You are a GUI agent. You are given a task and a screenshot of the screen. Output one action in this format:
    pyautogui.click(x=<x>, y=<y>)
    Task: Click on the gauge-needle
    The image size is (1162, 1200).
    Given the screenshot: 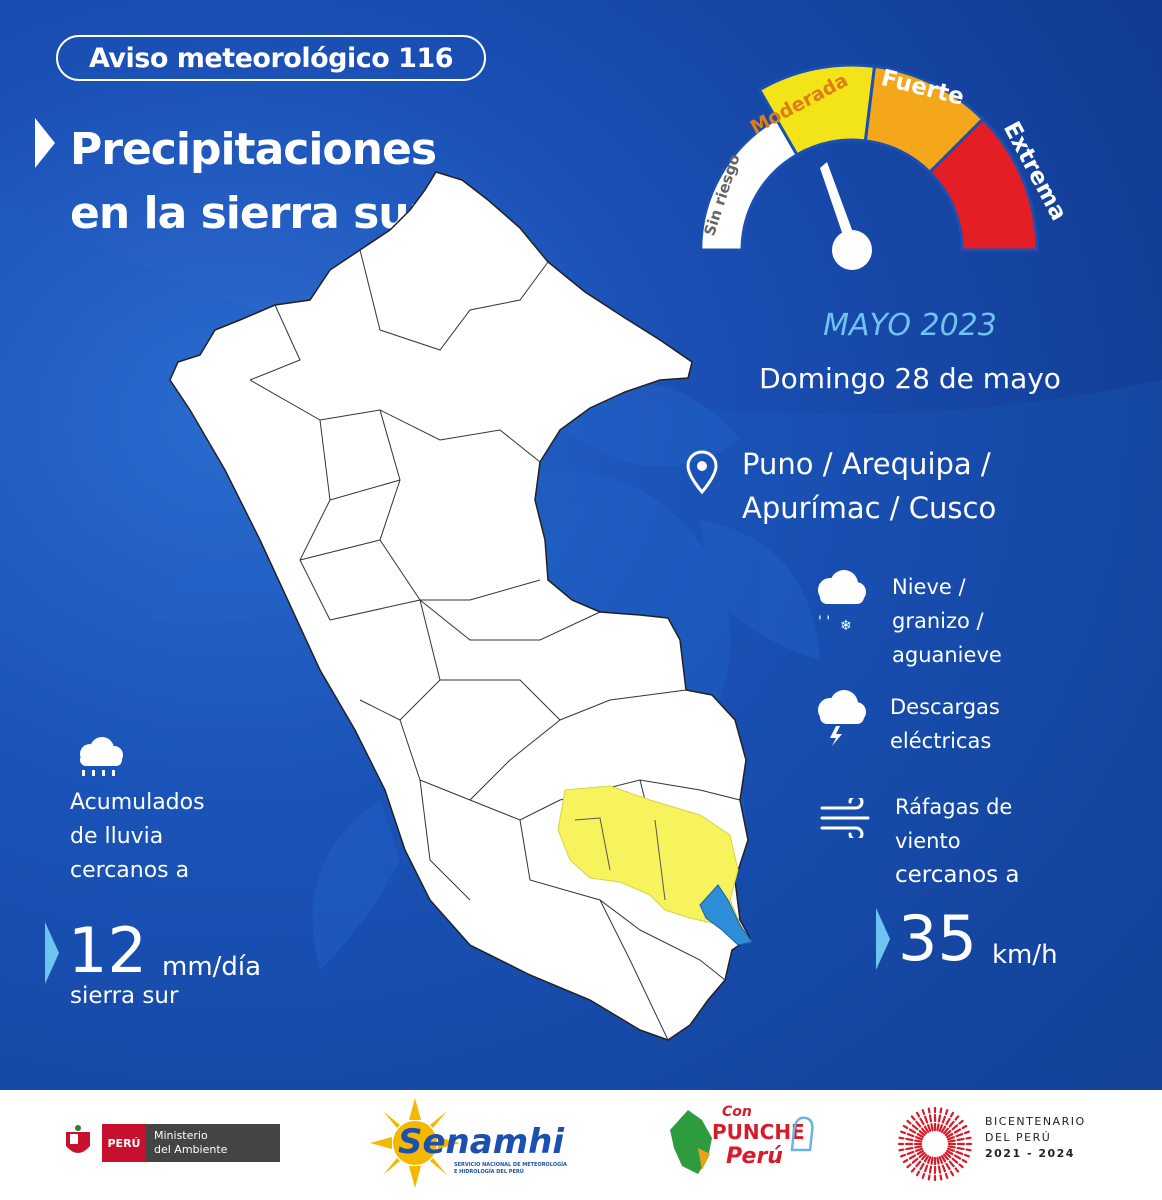 What is the action you would take?
    pyautogui.click(x=846, y=216)
    